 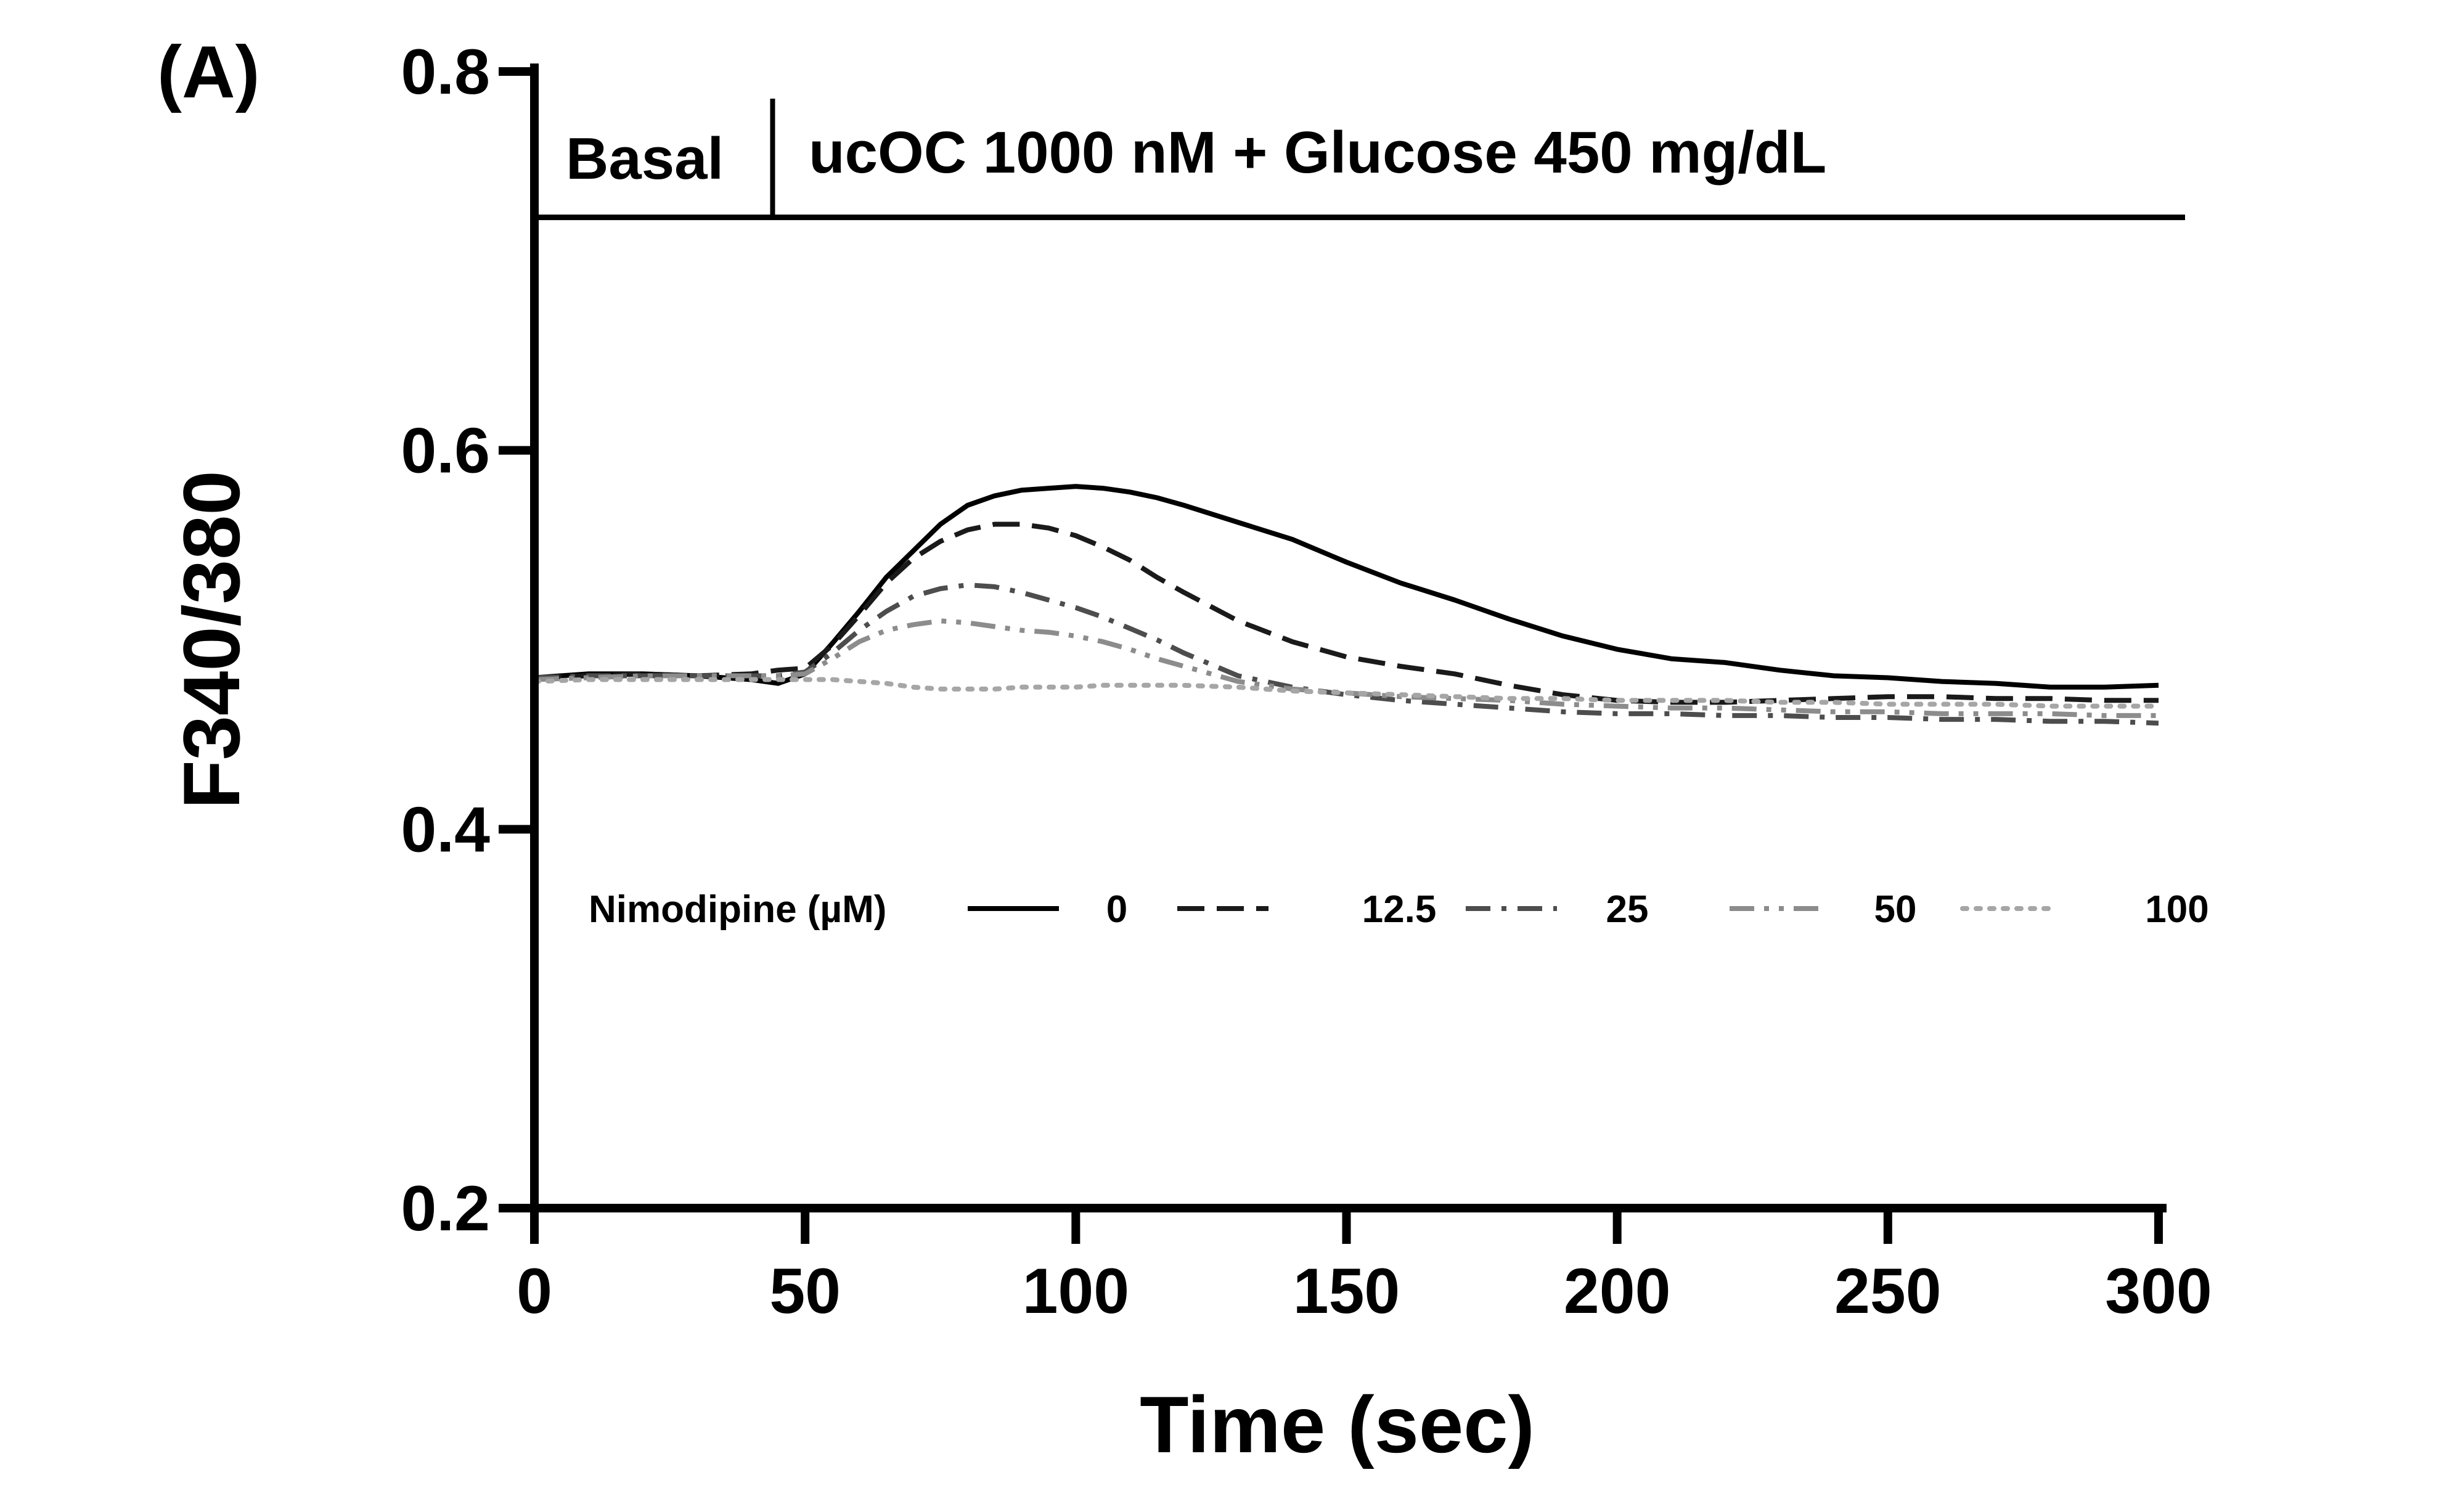 I want to click on treatment-label: ucOC 1000 nM + Glucose 450 mg/dL, so click(x=1317, y=153).